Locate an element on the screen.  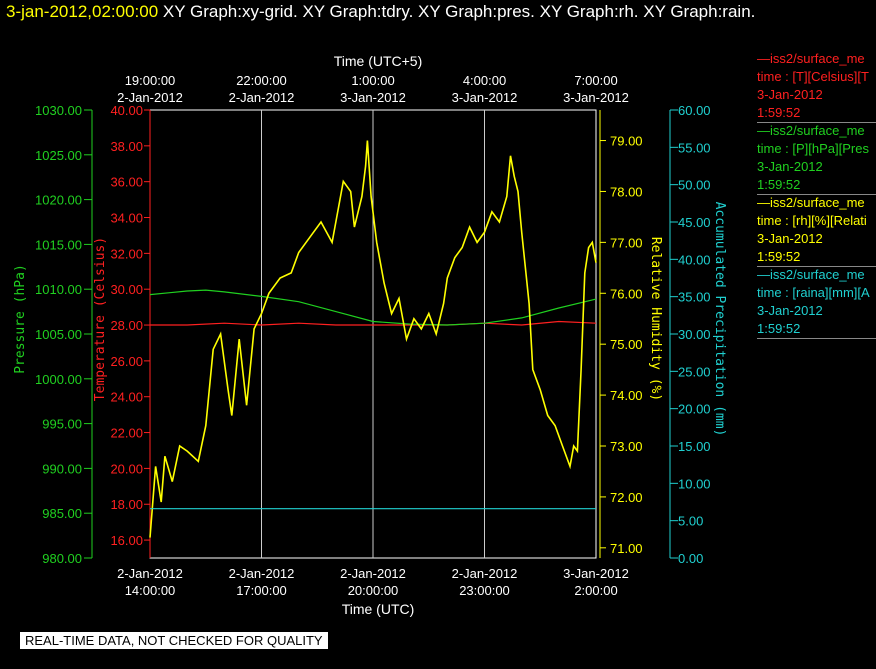
x-top-tick-time: 22:00:00 is located at coordinates (261, 80).